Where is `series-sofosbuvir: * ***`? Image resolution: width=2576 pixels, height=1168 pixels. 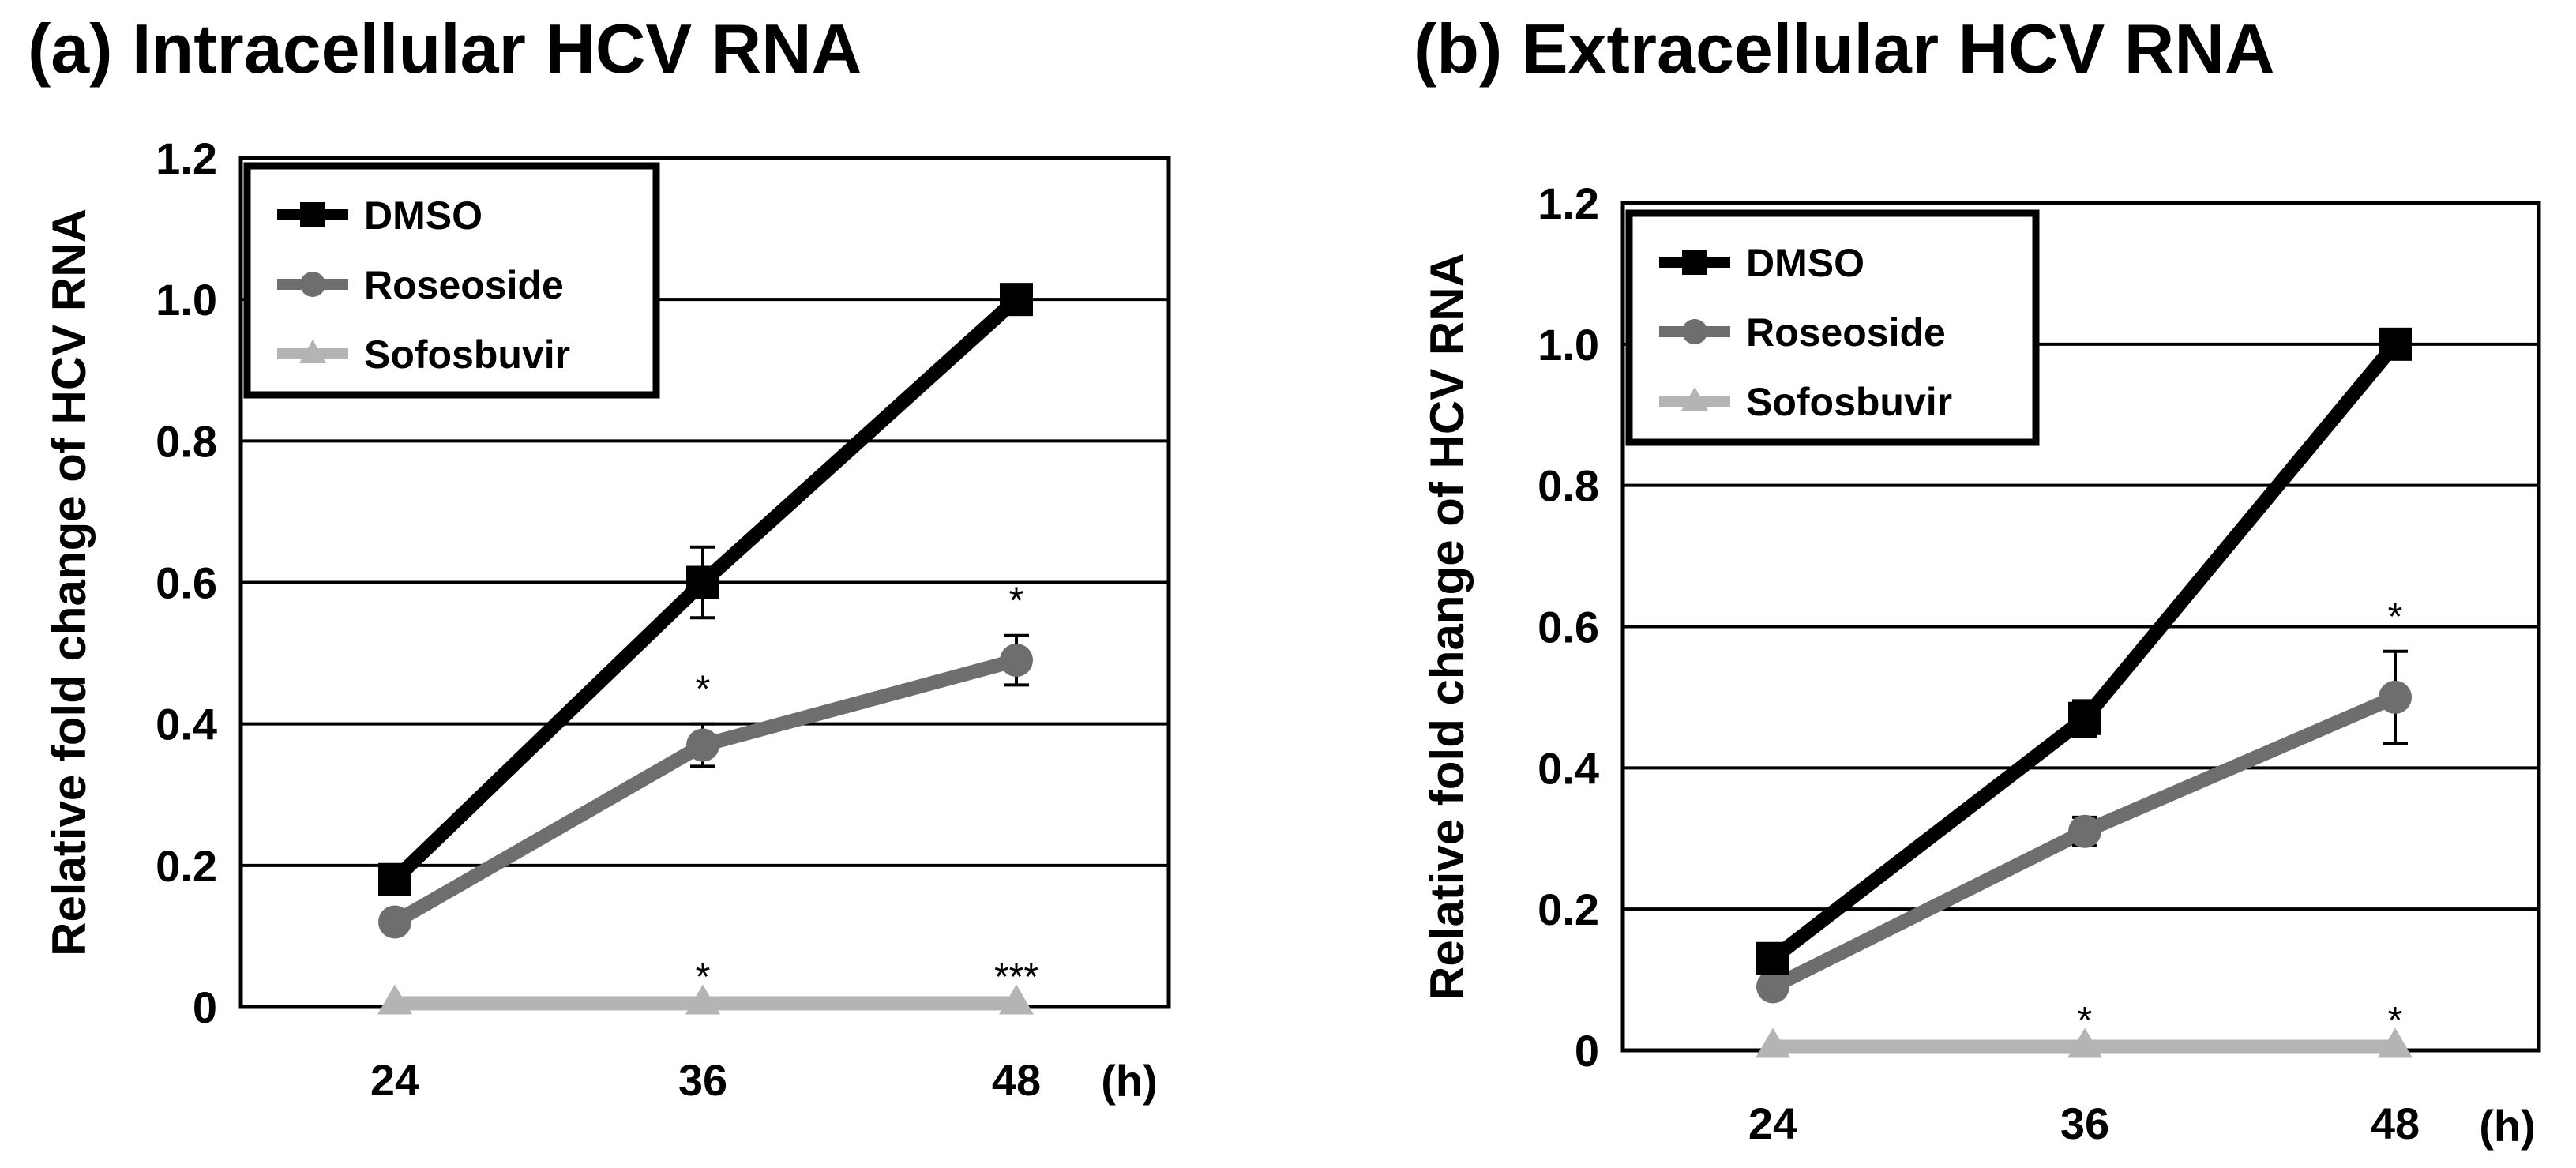
series-sofosbuvir: * *** is located at coordinates (707, 985).